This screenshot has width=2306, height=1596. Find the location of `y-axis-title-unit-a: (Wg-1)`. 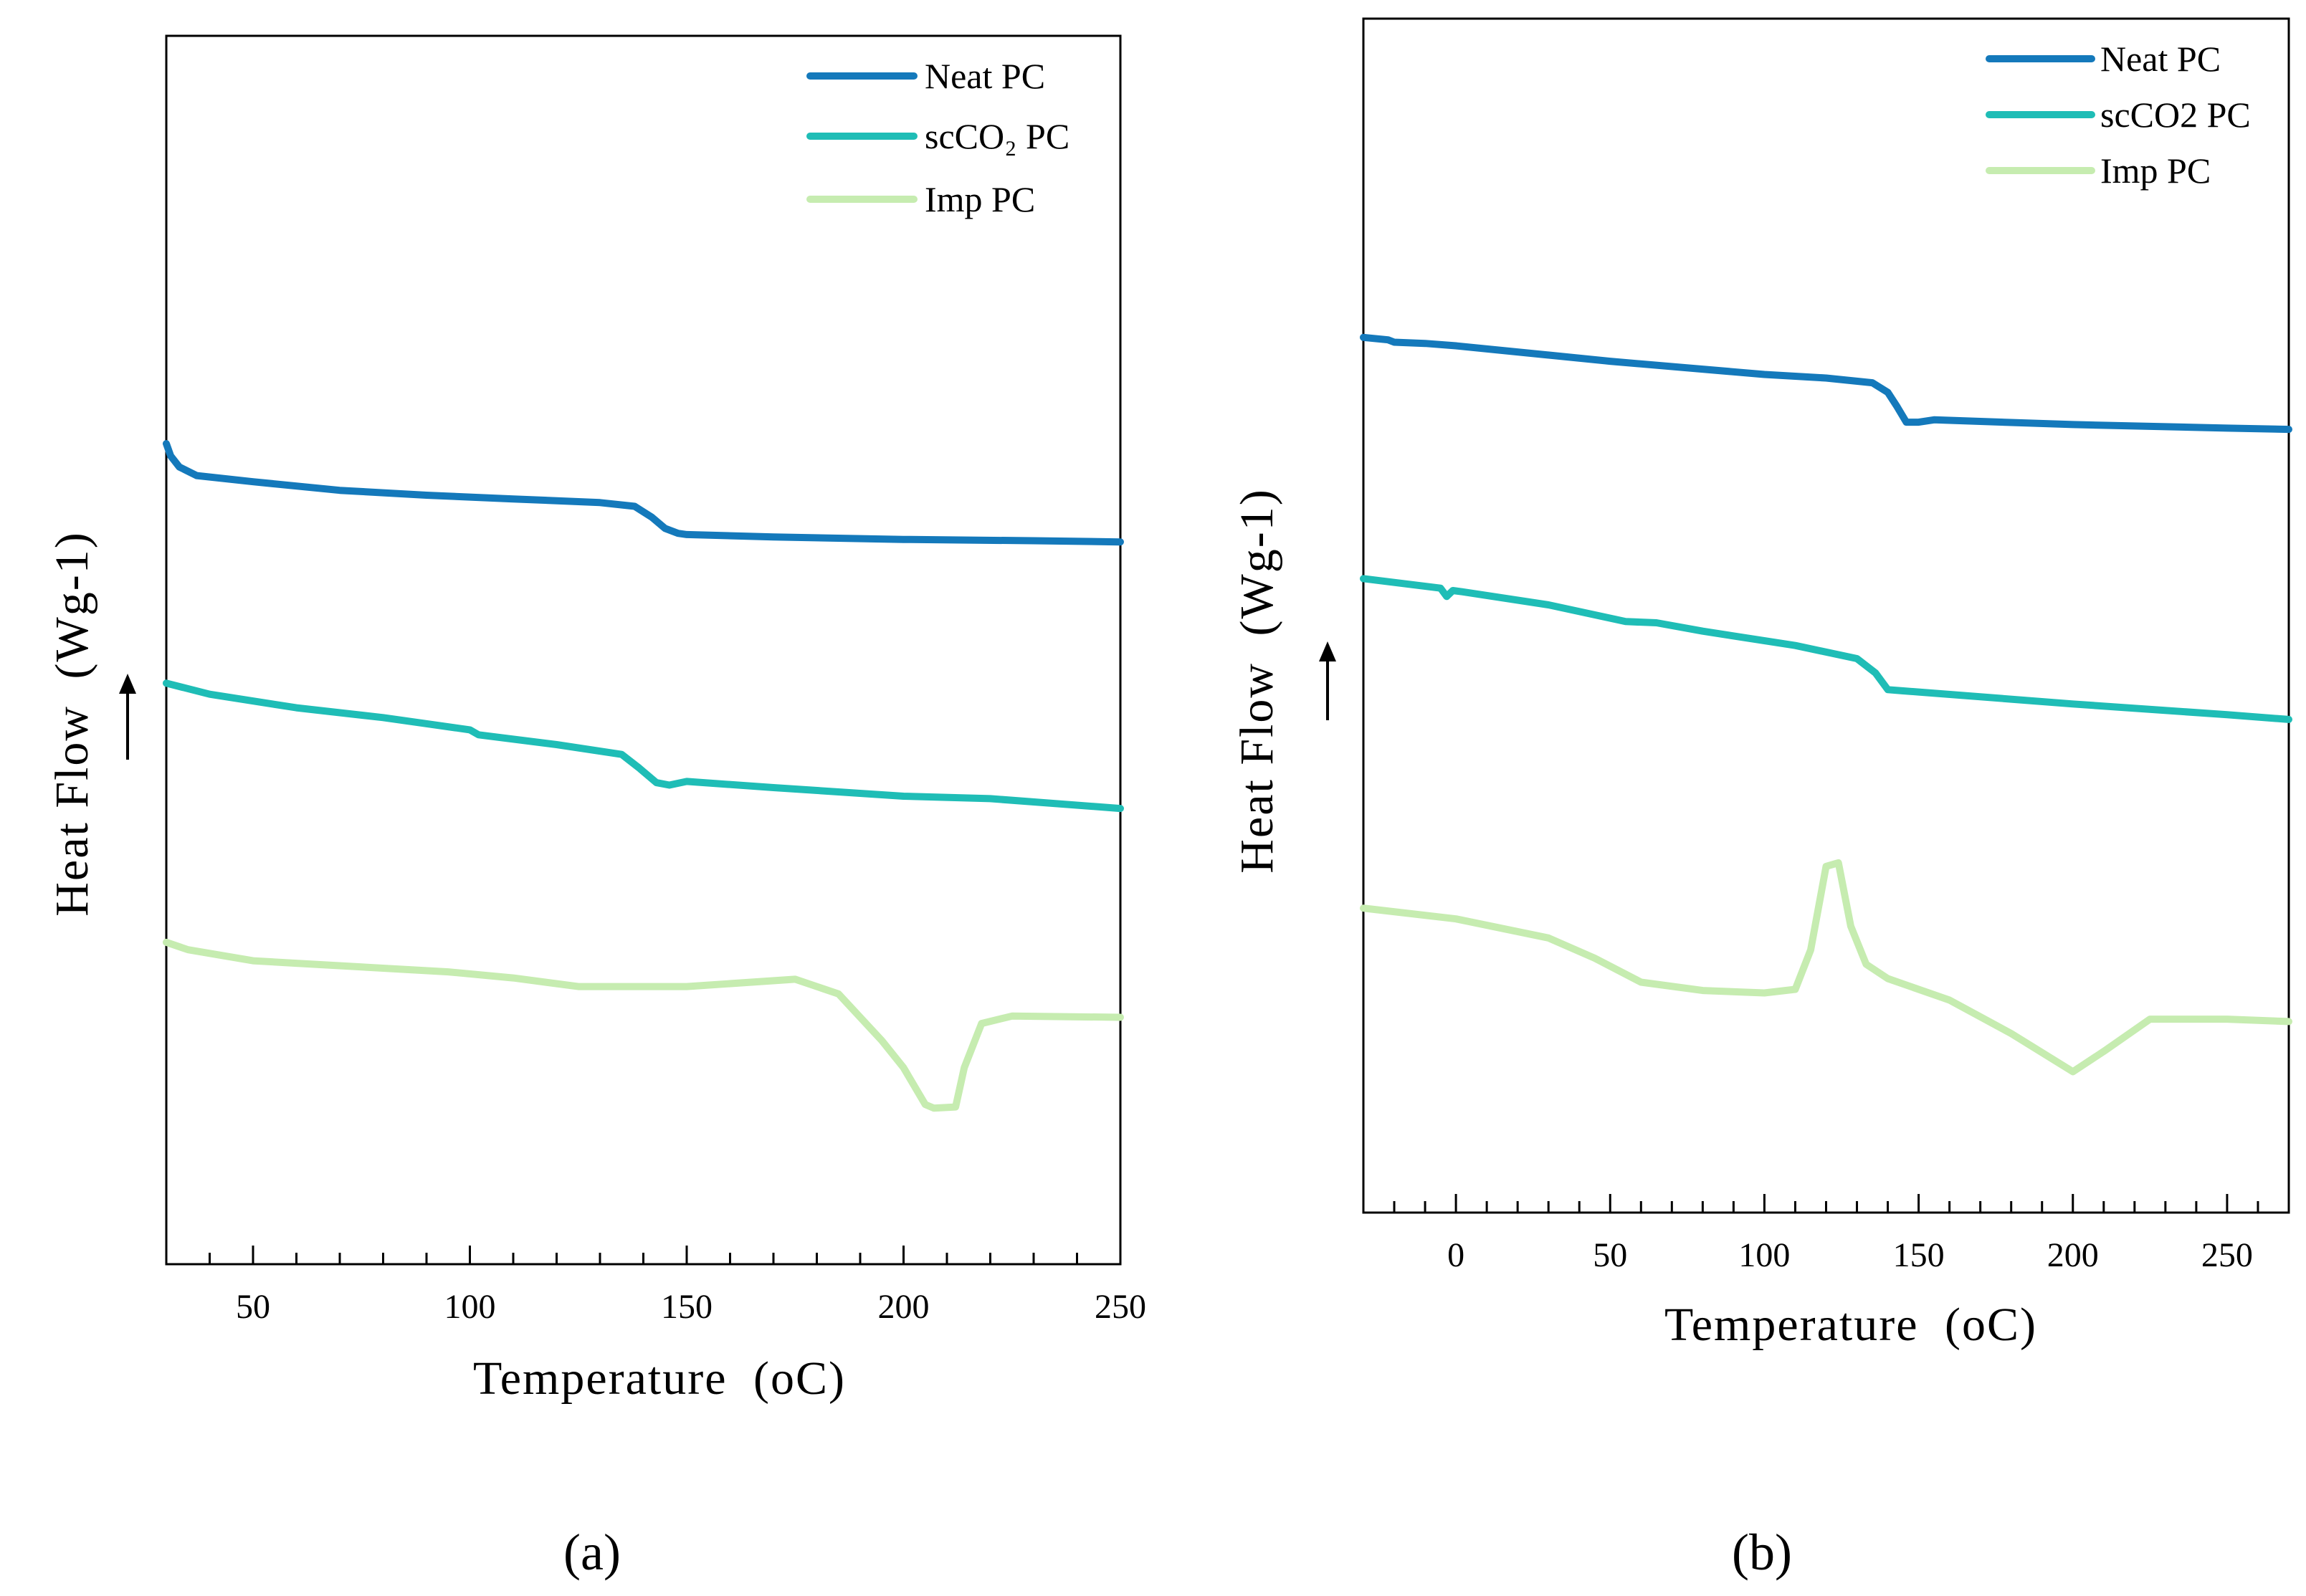

y-axis-title-unit-a: (Wg-1) is located at coordinates (72, 605).